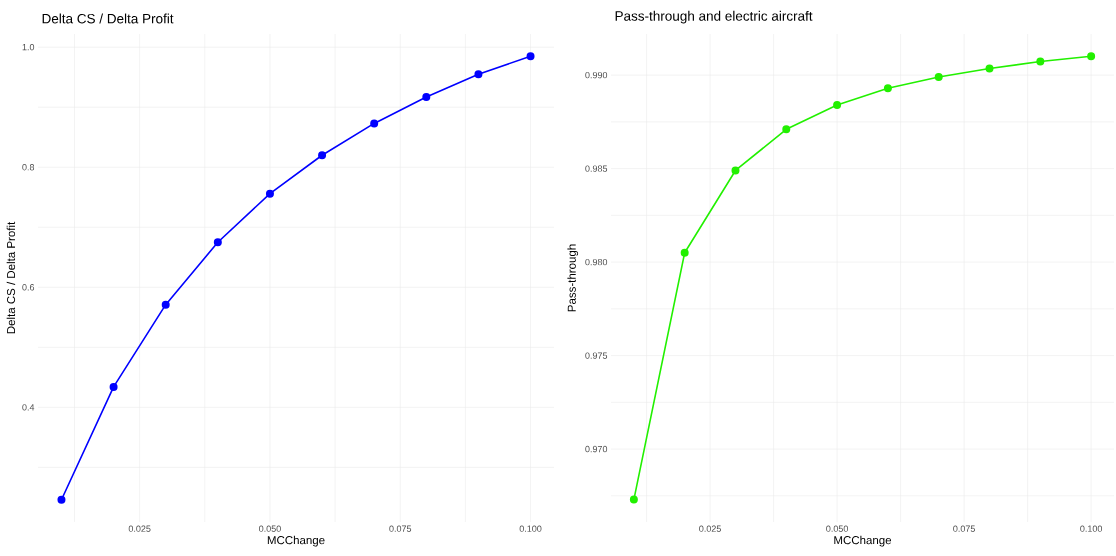 Image resolution: width=1116 pixels, height=556 pixels. What do you see at coordinates (596, 449) in the screenshot?
I see `y-tick-label: 0.970` at bounding box center [596, 449].